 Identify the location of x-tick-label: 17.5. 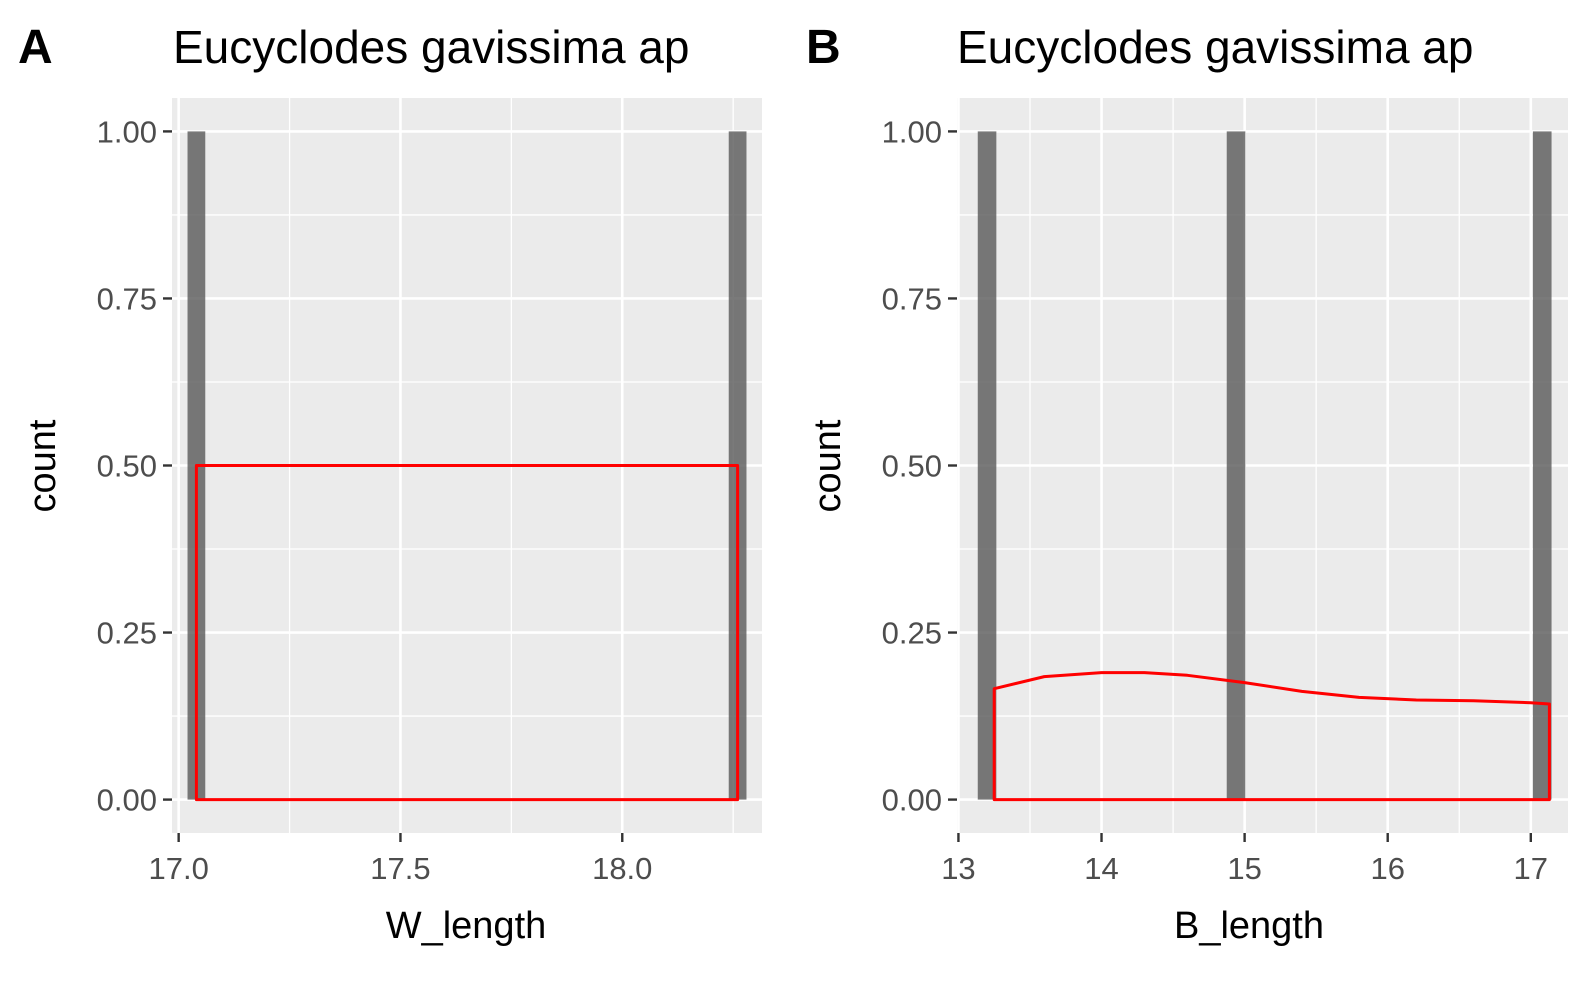
(400, 868).